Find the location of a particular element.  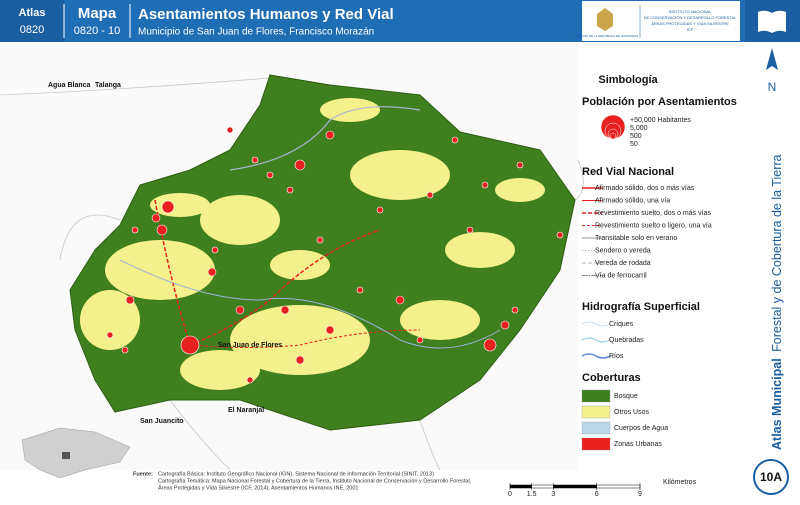

title: Asentamientos Humanos y Red Vial is located at coordinates (266, 14).